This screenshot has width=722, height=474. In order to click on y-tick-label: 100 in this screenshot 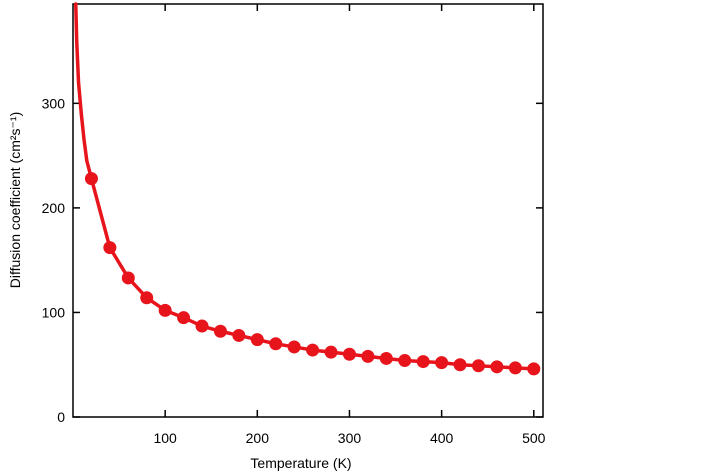, I will do `click(54, 312)`.